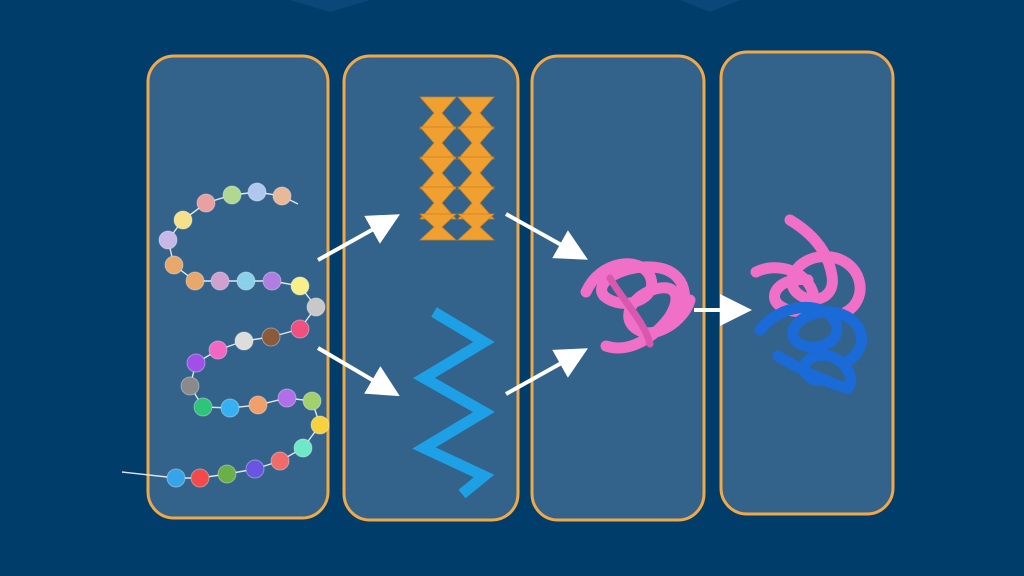 This screenshot has width=1024, height=576. Describe the element at coordinates (546, 372) in the screenshot. I see `arrow-alpha-helix-to-tertiary` at that location.